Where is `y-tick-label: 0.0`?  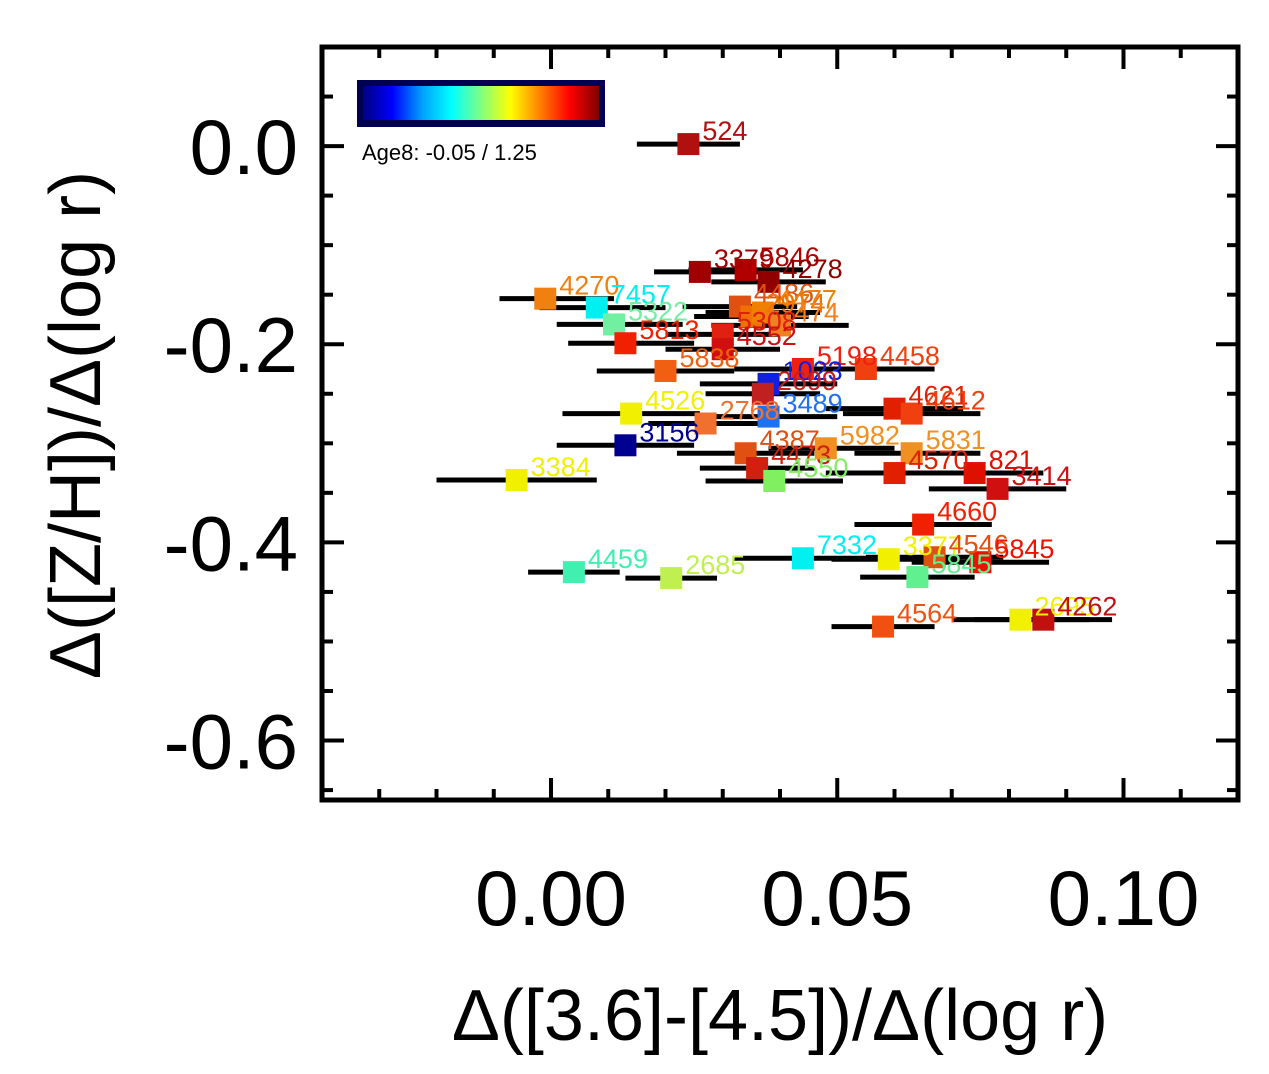
y-tick-label: 0.0 is located at coordinates (244, 147).